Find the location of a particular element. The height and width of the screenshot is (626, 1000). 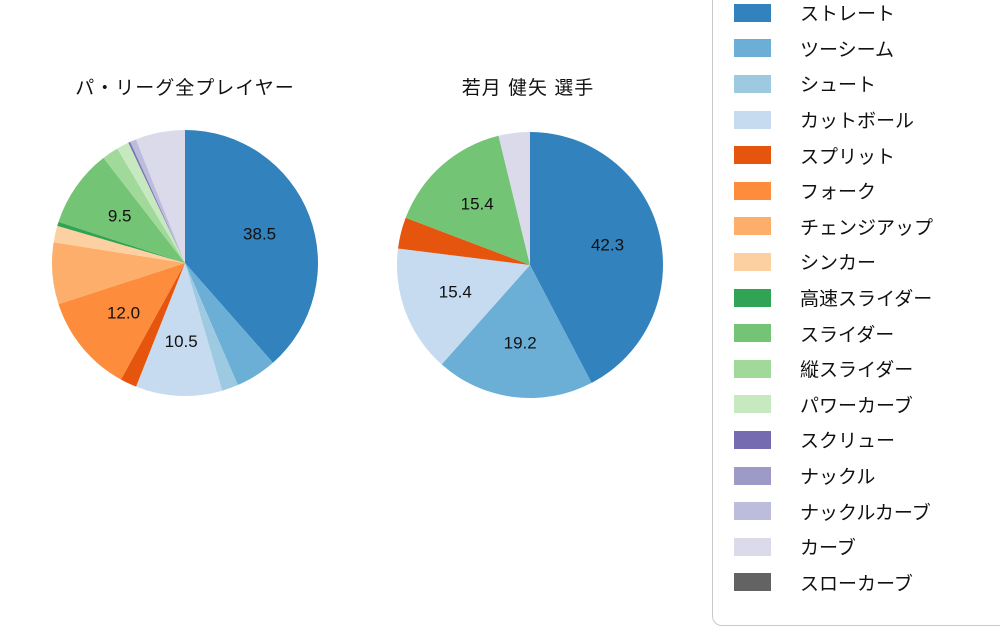

left-pie-title: パ・リーグ全プレイヤー is located at coordinates (185, 88).